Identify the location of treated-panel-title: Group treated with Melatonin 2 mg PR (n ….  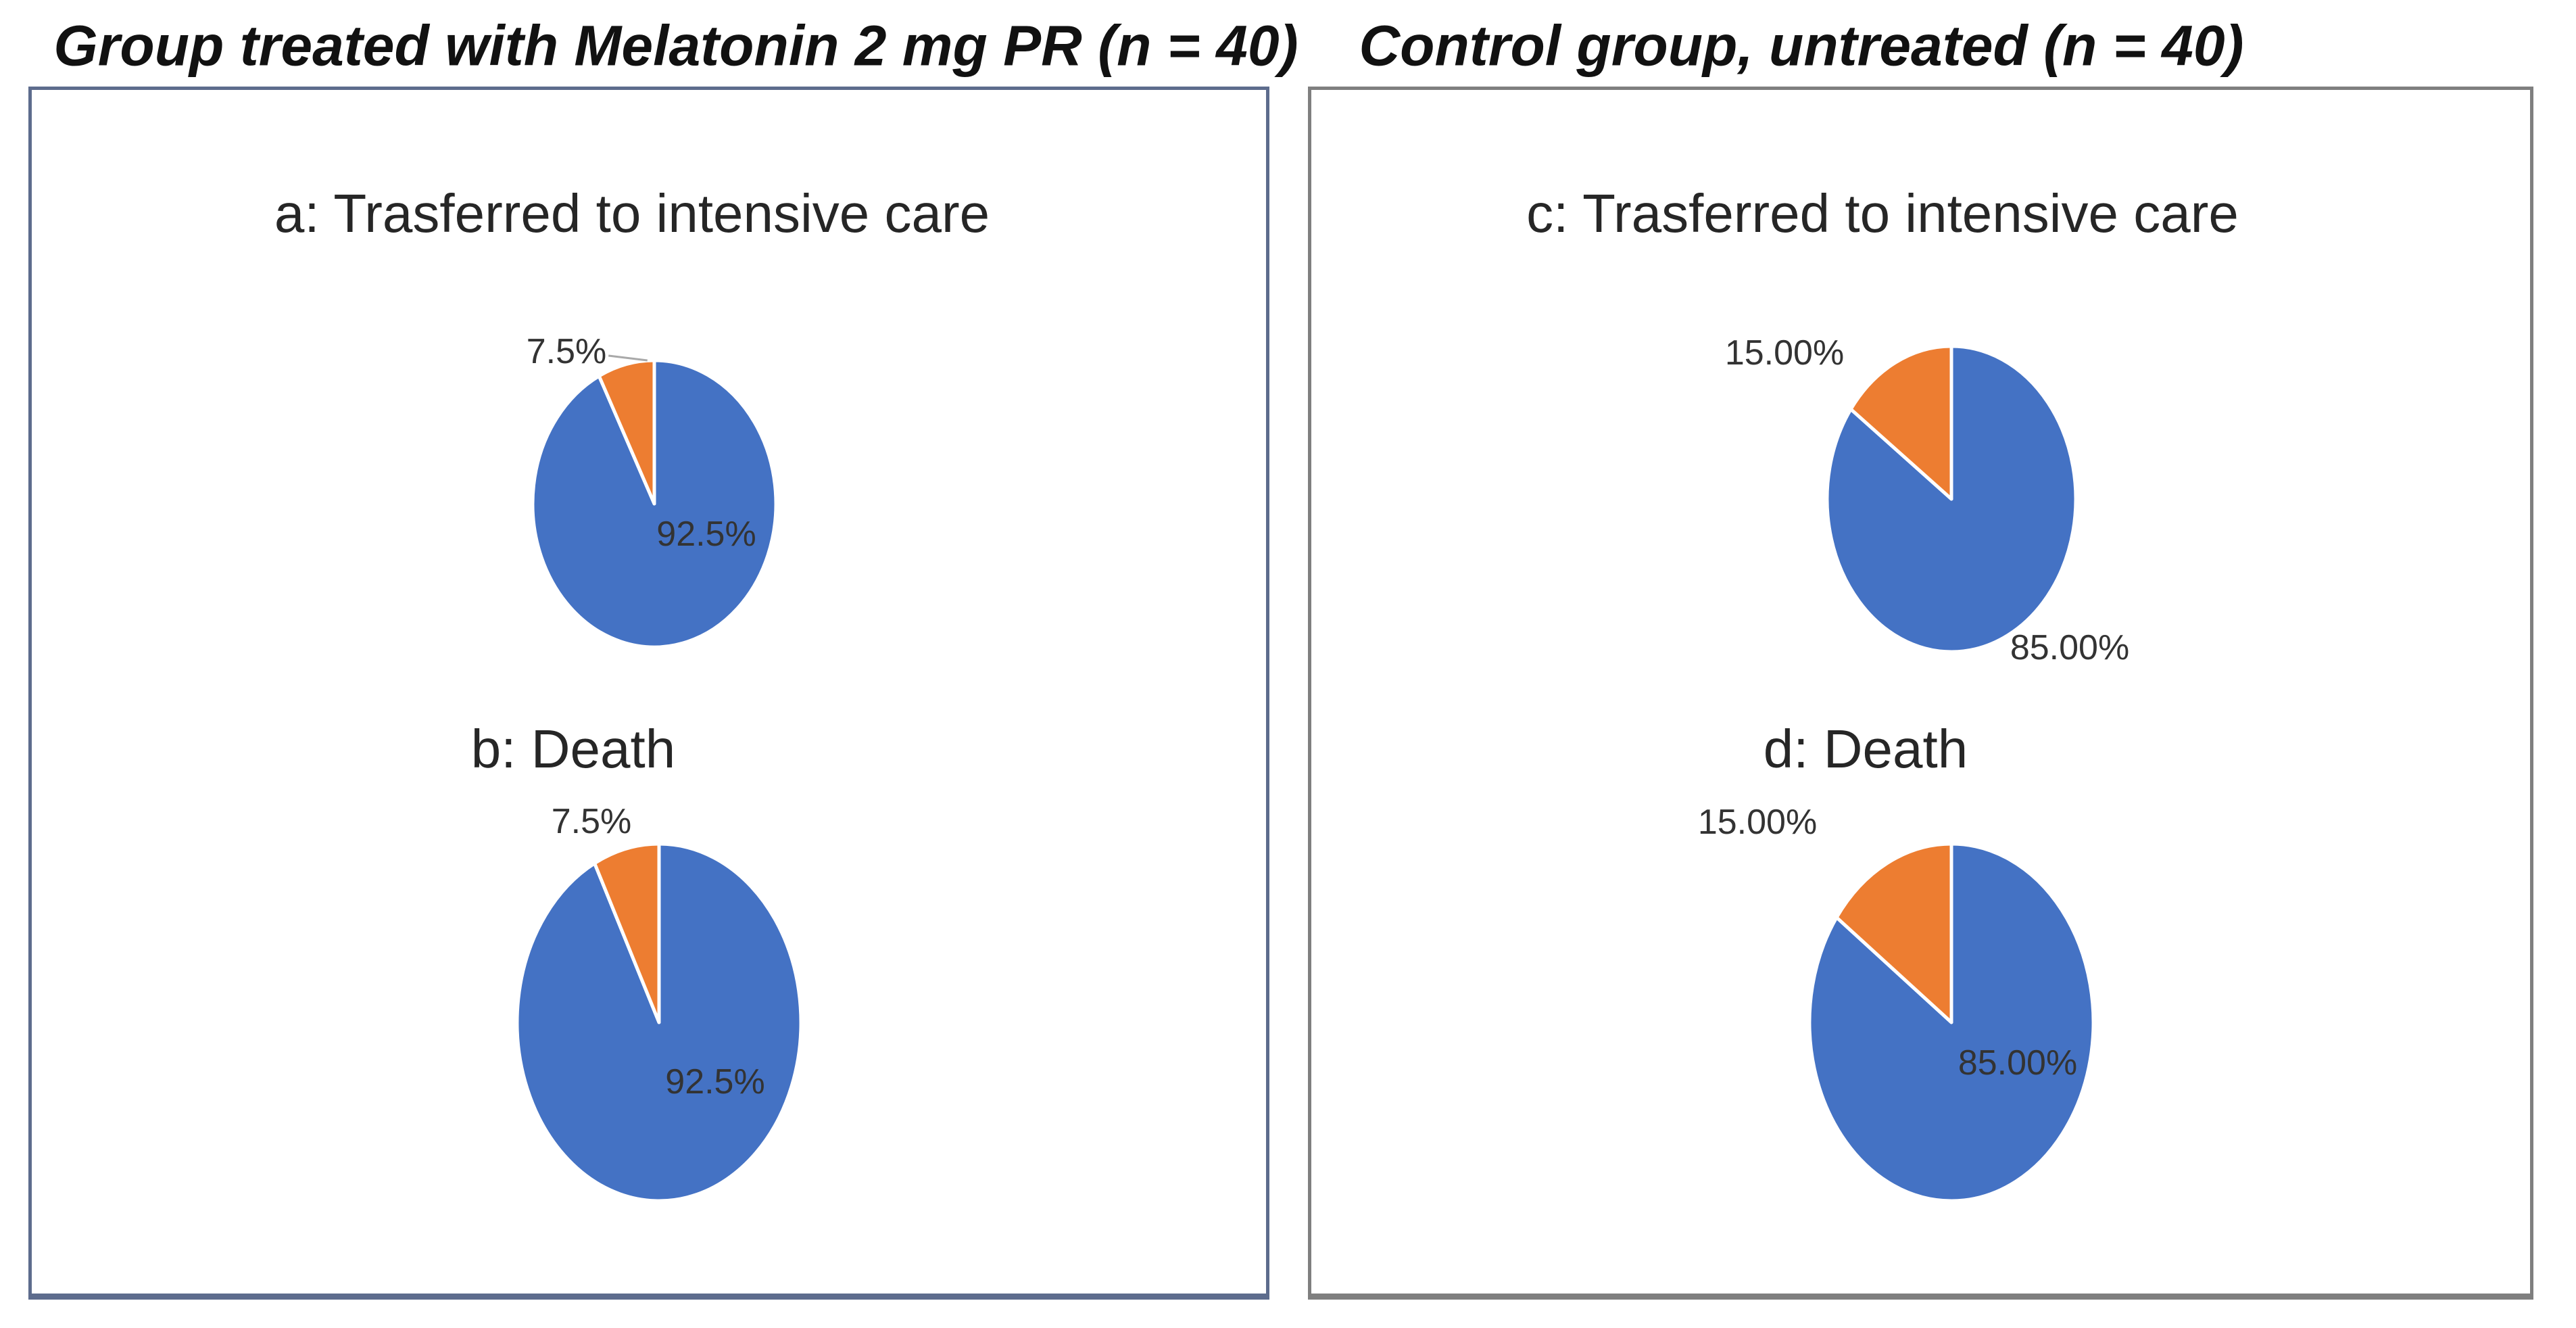
(675, 46).